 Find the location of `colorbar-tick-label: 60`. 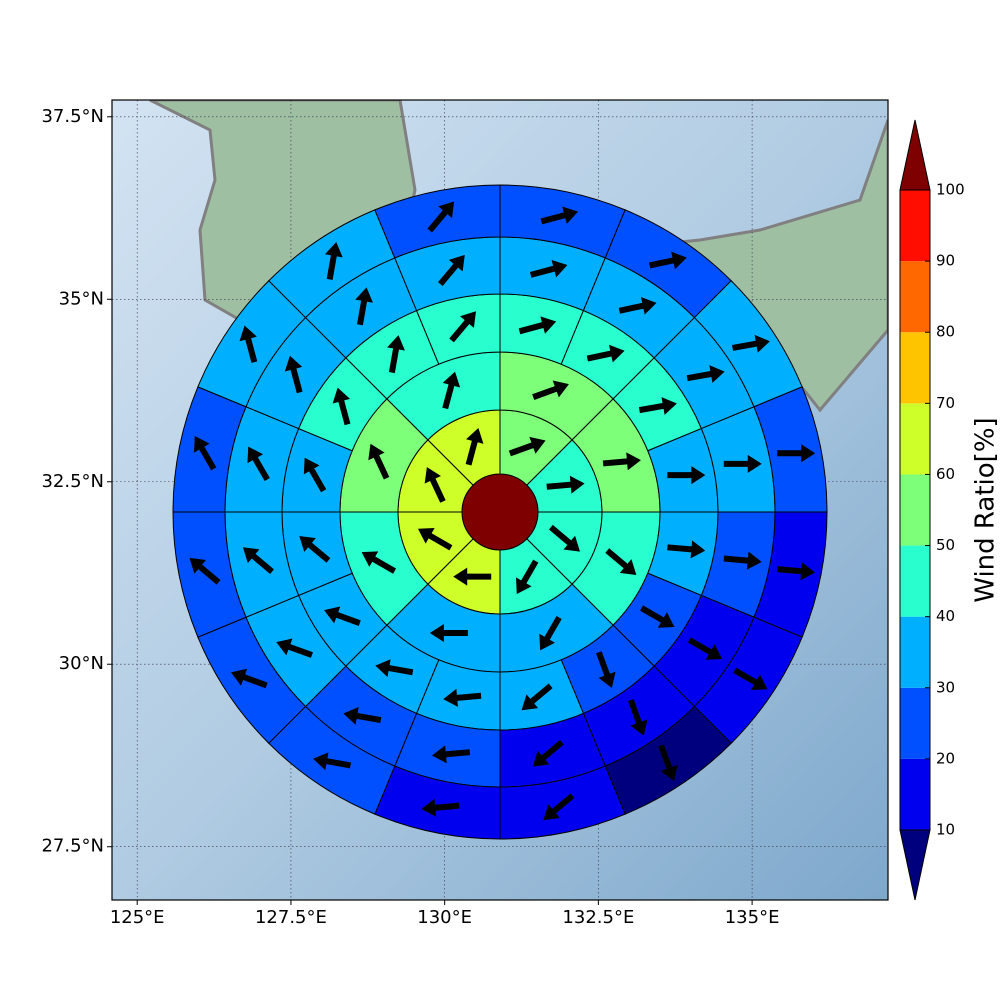

colorbar-tick-label: 60 is located at coordinates (945, 474).